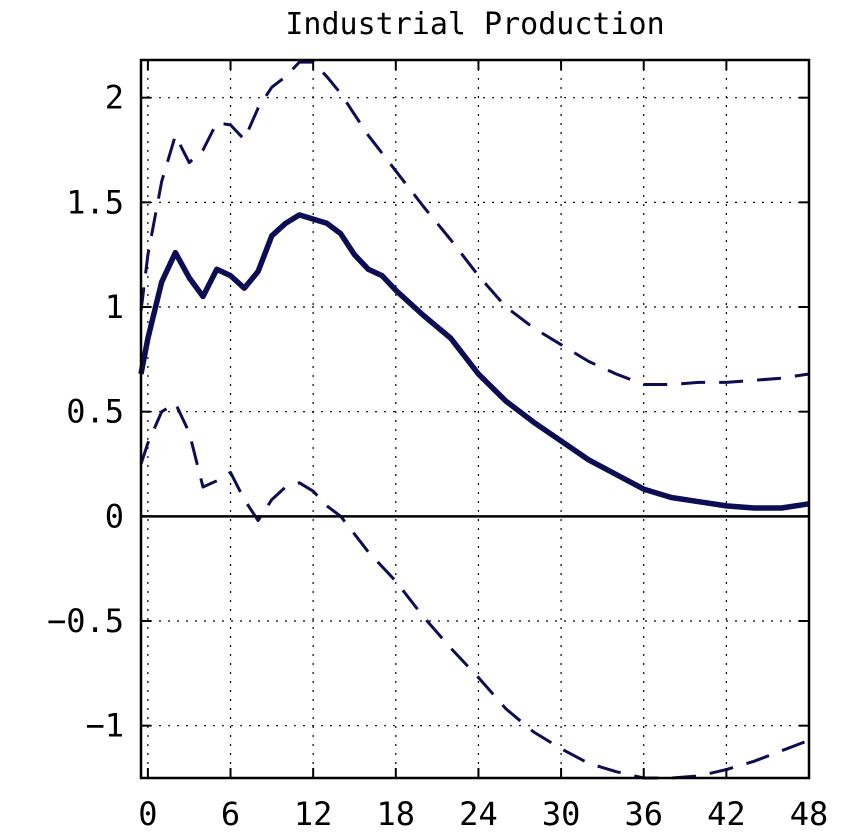 The height and width of the screenshot is (836, 854). Describe the element at coordinates (230, 814) in the screenshot. I see `x-tick-label: 6` at that location.